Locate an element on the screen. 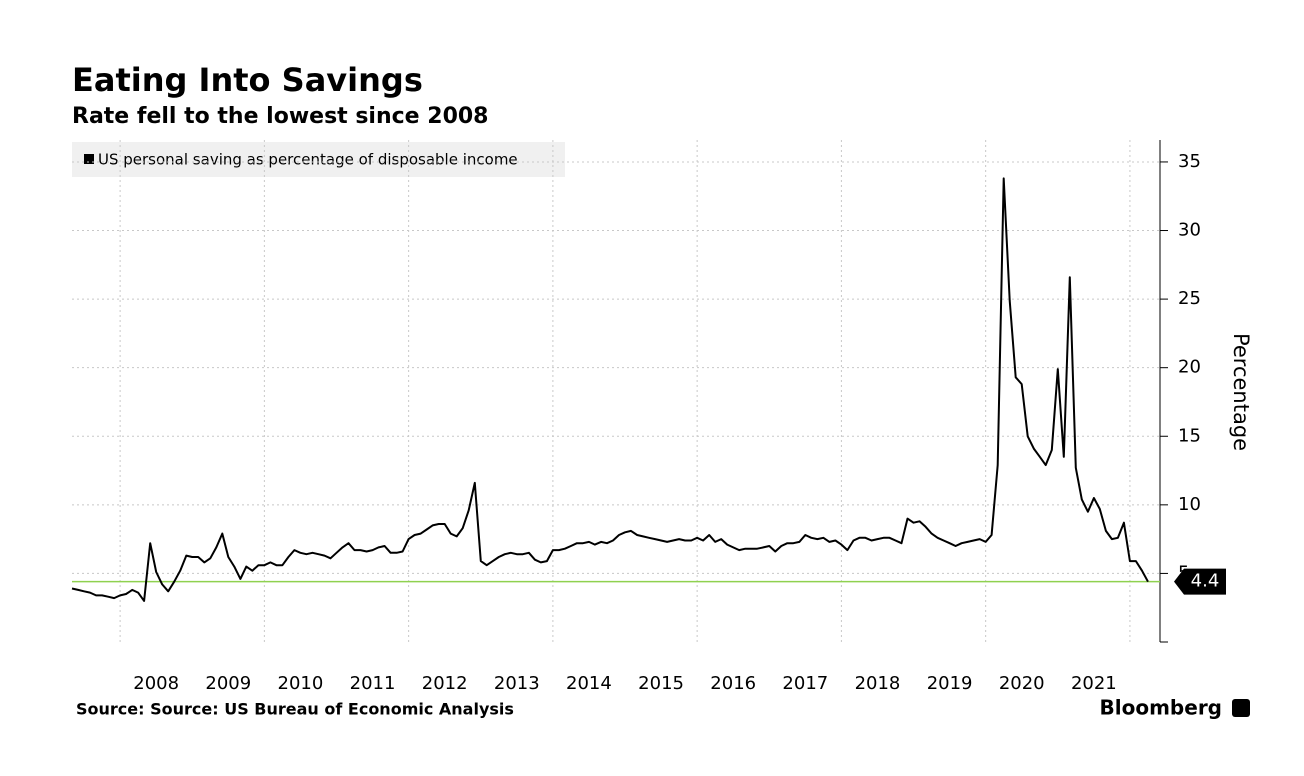 This screenshot has height=776, width=1304. brand-icon is located at coordinates (1241, 708).